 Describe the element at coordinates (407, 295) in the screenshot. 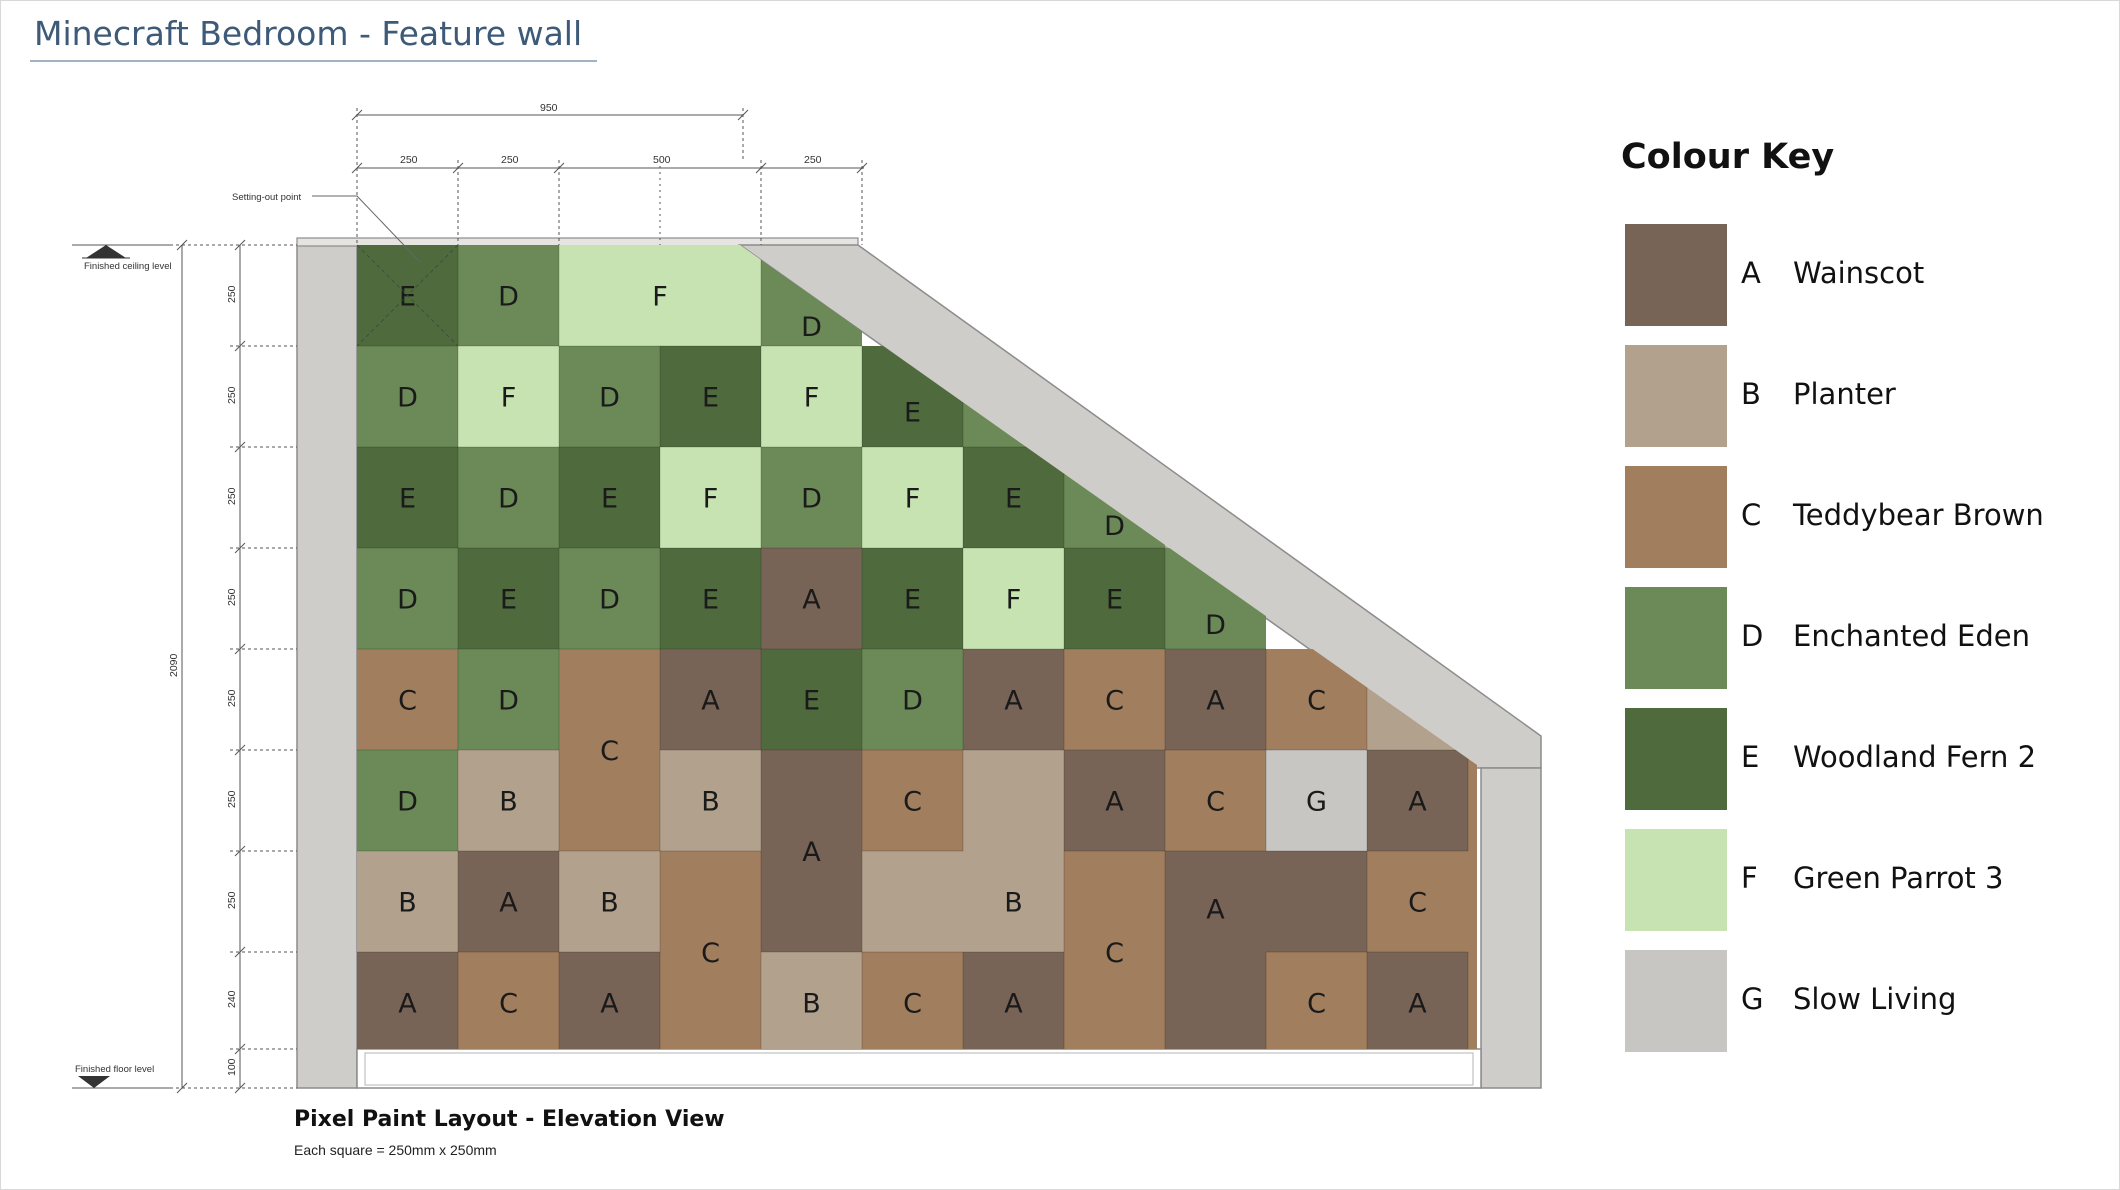

I see `setting-out-cross` at that location.